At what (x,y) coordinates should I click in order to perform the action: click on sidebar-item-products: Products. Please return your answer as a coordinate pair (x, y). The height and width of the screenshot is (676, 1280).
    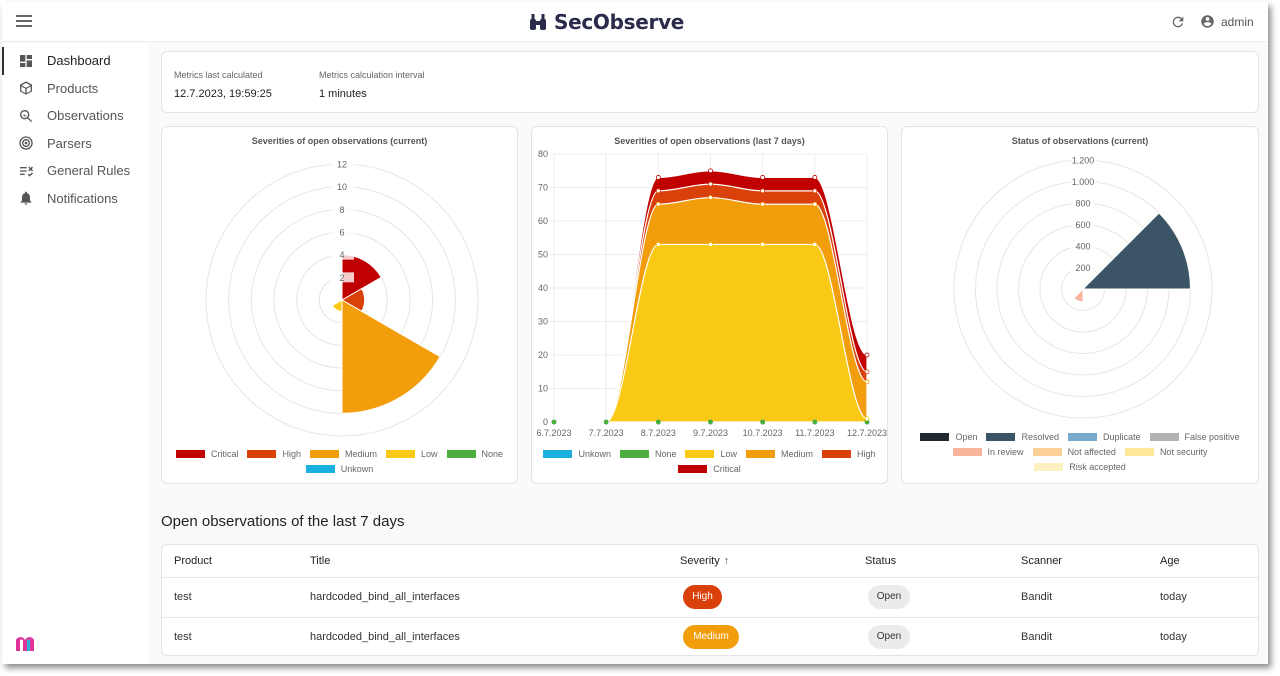
    Looking at the image, I should click on (75, 89).